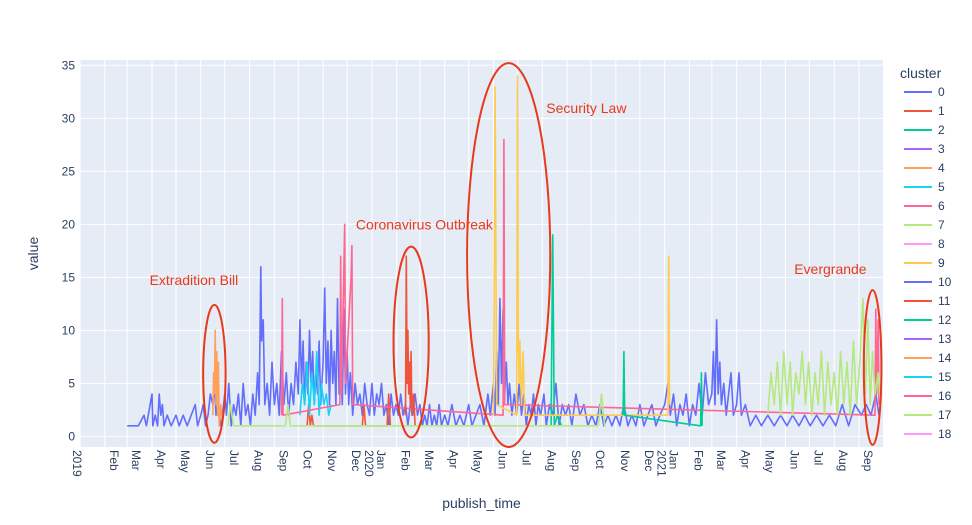  I want to click on legend-label: 7, so click(941, 225).